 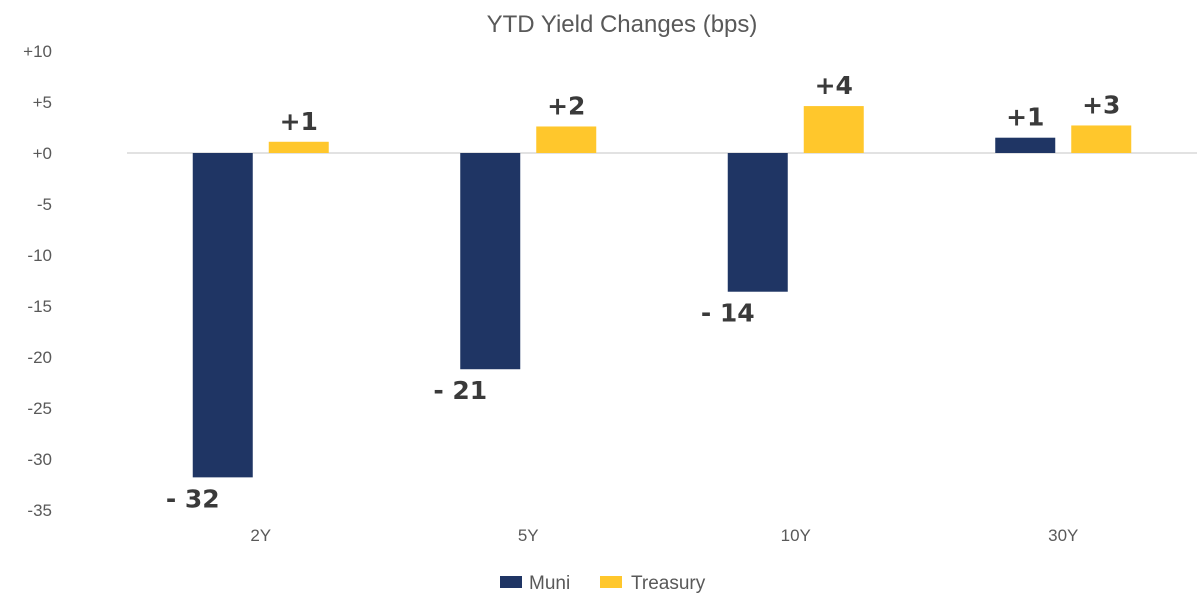 What do you see at coordinates (1063, 535) in the screenshot?
I see `x-tick-label: 30Y` at bounding box center [1063, 535].